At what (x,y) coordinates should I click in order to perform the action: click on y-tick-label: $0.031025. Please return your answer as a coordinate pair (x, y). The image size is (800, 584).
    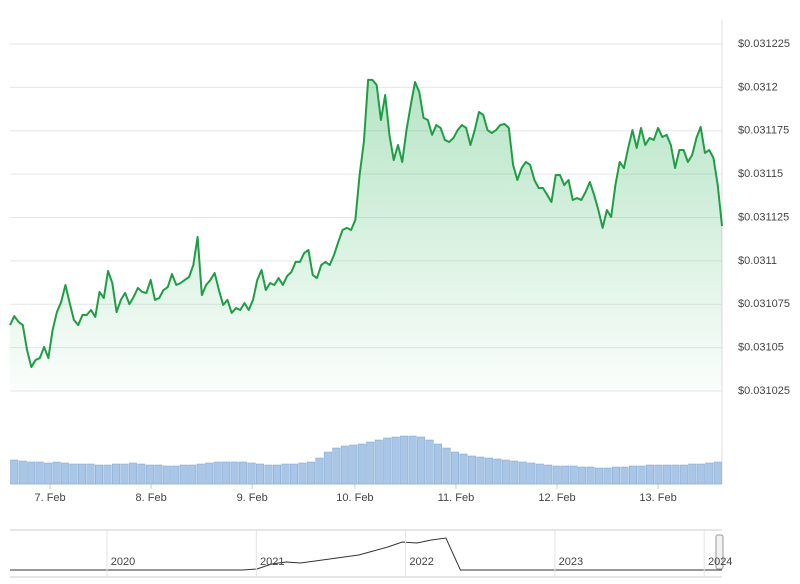
    Looking at the image, I should click on (764, 391).